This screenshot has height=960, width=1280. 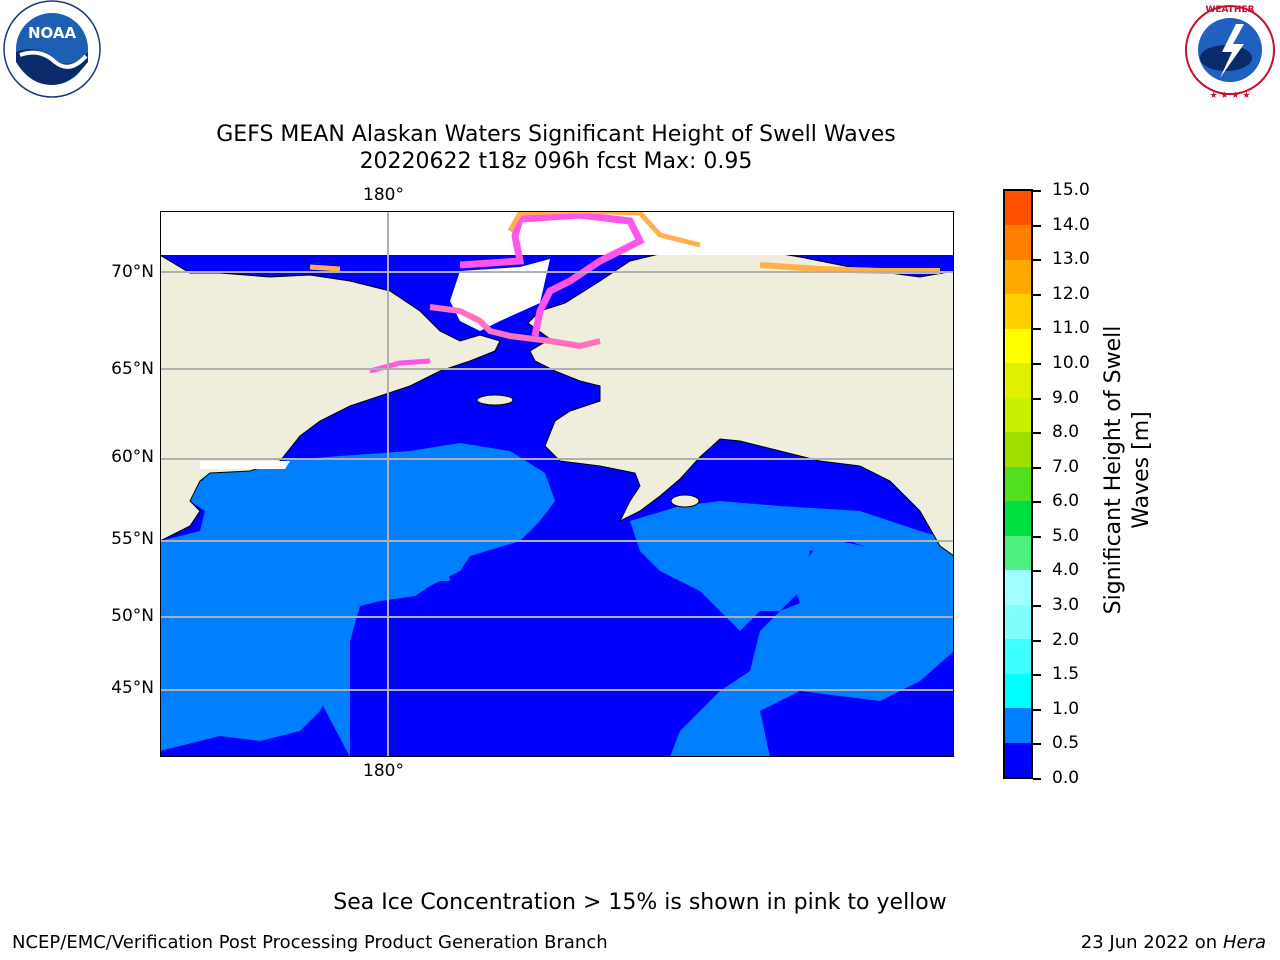 What do you see at coordinates (792, 566) in the screenshot?
I see `swell-region-east` at bounding box center [792, 566].